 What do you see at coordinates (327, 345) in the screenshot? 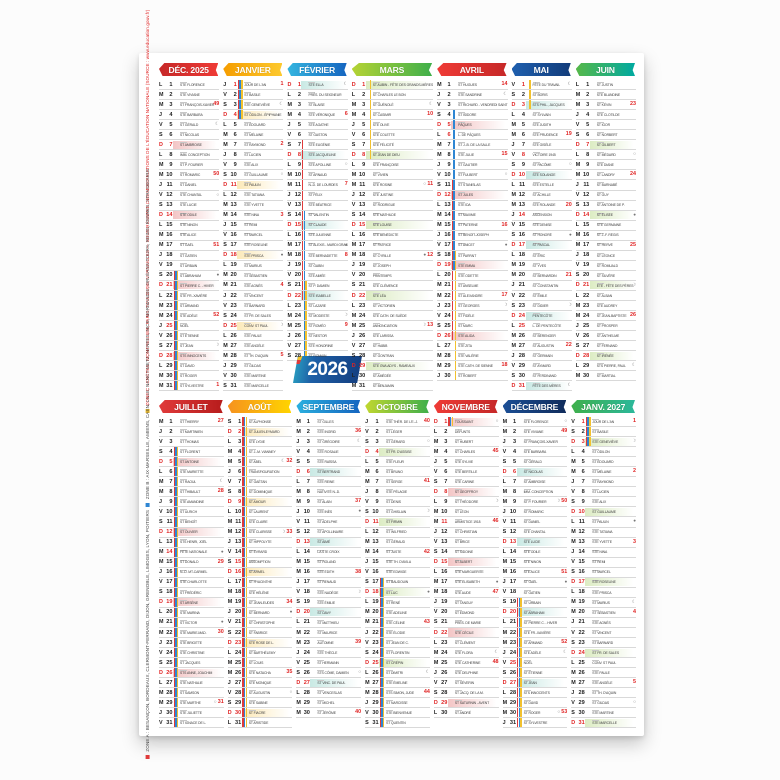
I see `saint-name: STE HONORINE` at bounding box center [327, 345].